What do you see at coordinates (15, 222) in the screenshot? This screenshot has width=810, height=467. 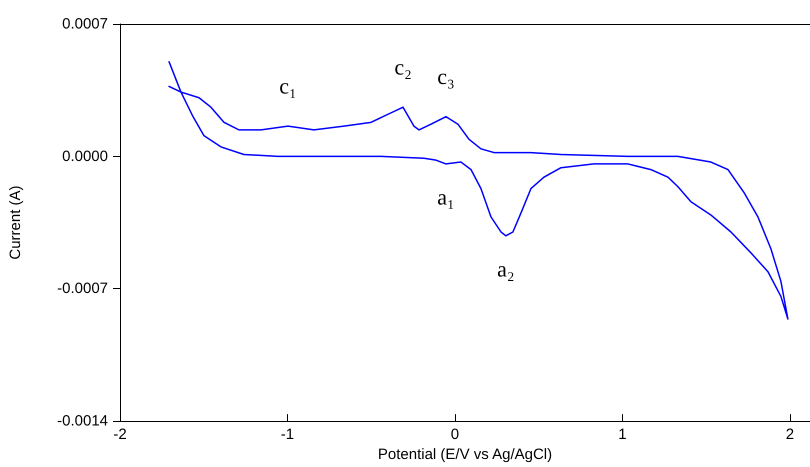 I see `y-axis-title: Current (A)` at bounding box center [15, 222].